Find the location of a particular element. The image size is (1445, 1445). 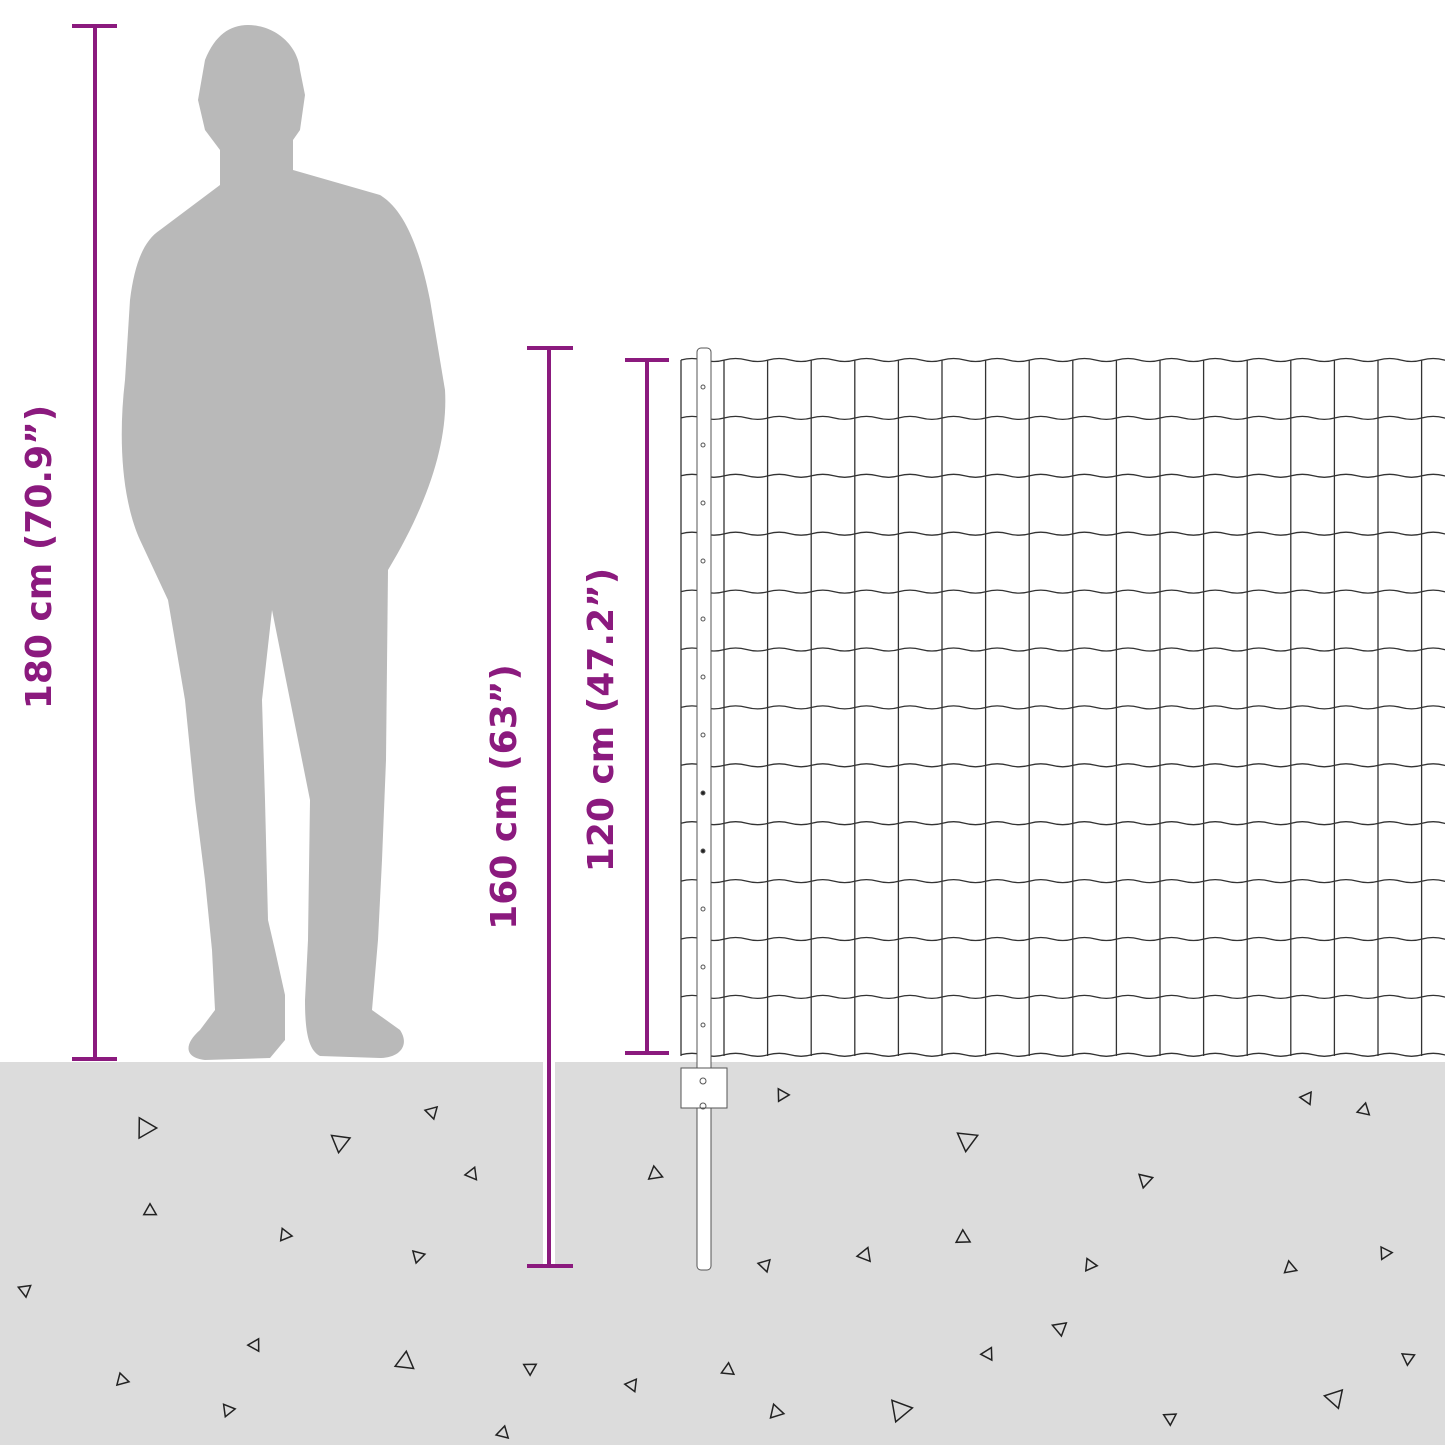

fence-post is located at coordinates (704, 809).